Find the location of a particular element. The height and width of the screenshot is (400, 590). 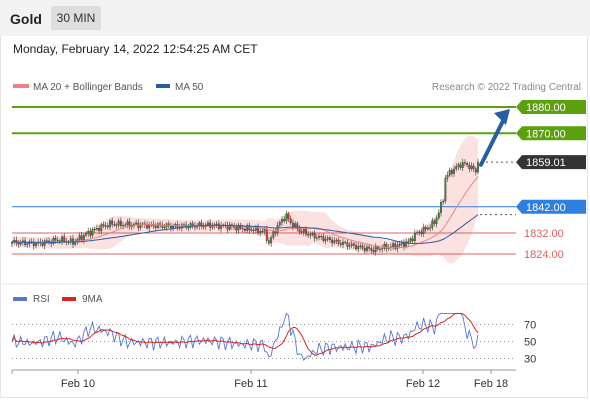

level-tag-1870.00-bg is located at coordinates (551, 133).